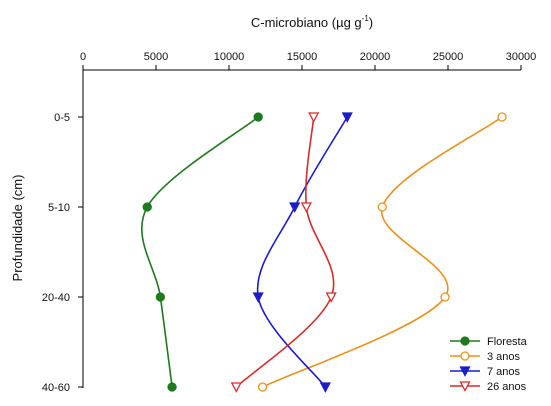 This screenshot has width=551, height=406. Describe the element at coordinates (56, 388) in the screenshot. I see `y-tick-label: 40-60` at that location.